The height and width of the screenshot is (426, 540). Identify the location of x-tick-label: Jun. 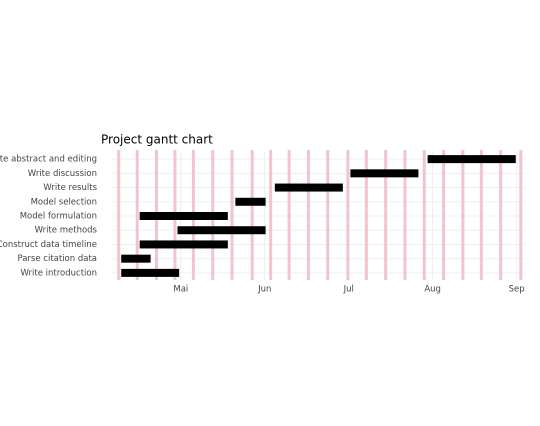
(264, 290).